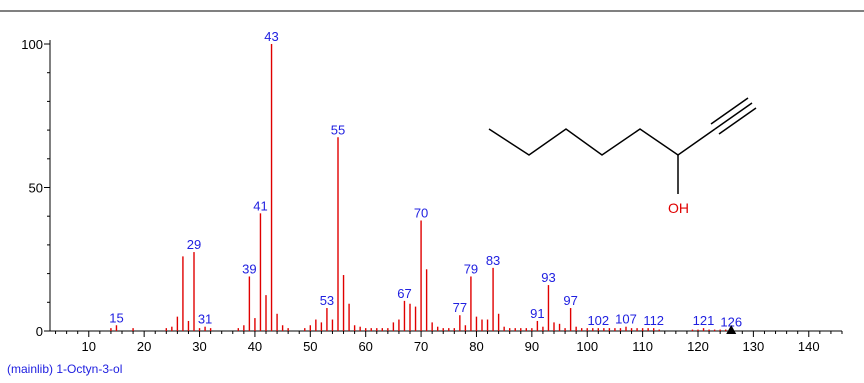 Image resolution: width=864 pixels, height=383 pixels. I want to click on peak-label: 55, so click(338, 129).